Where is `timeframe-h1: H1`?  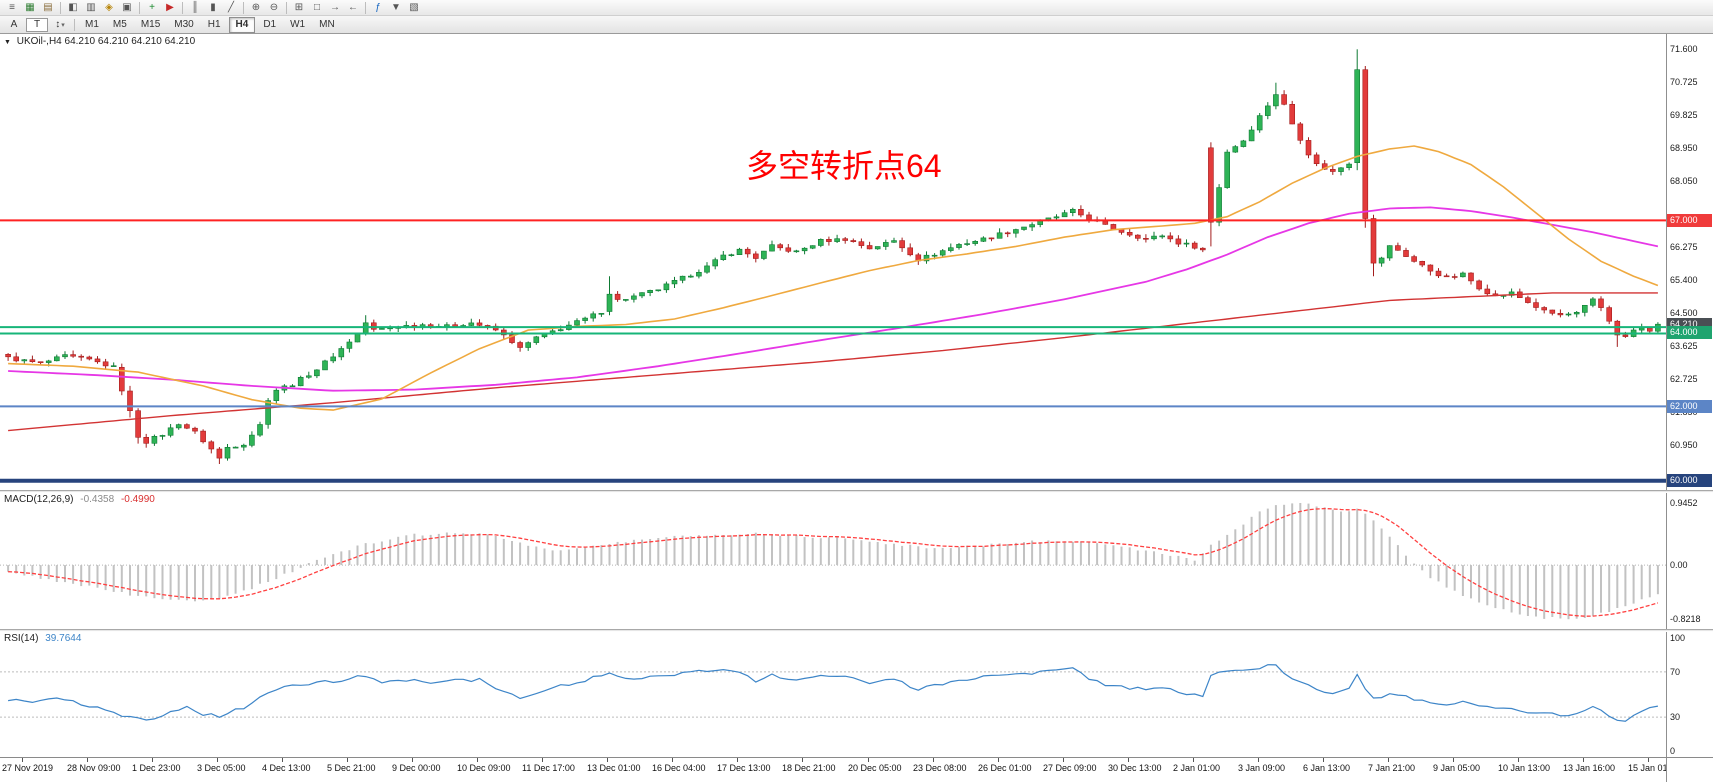 timeframe-h1: H1 is located at coordinates (214, 24).